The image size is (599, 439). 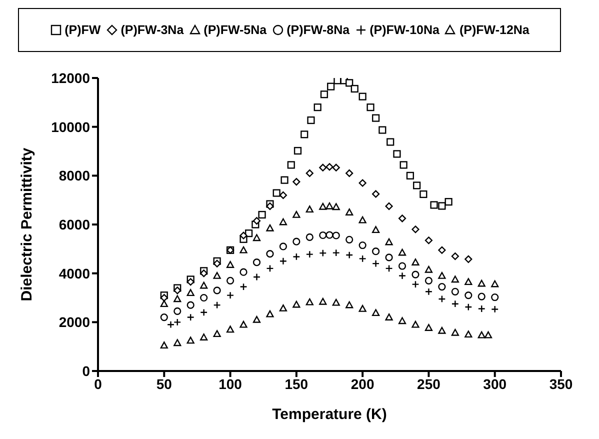 What do you see at coordinates (296, 384) in the screenshot?
I see `x-tick-label: 150` at bounding box center [296, 384].